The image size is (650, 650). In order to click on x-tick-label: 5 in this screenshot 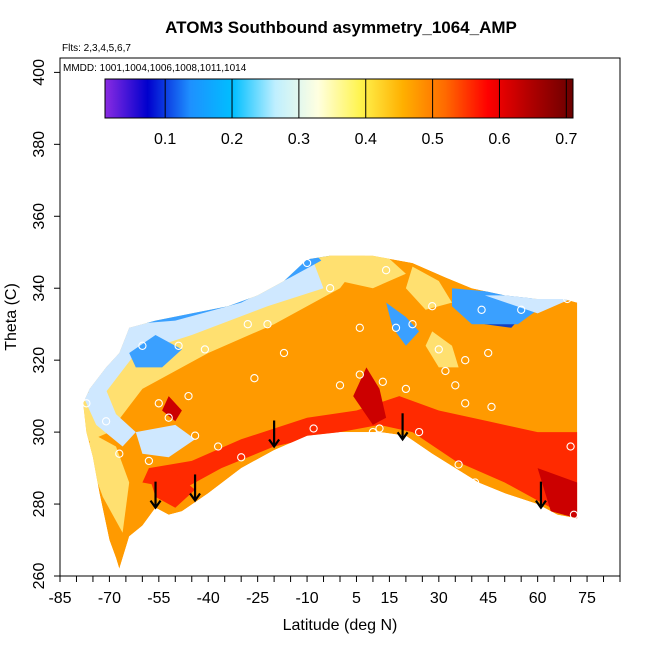, I will do `click(356, 598)`.